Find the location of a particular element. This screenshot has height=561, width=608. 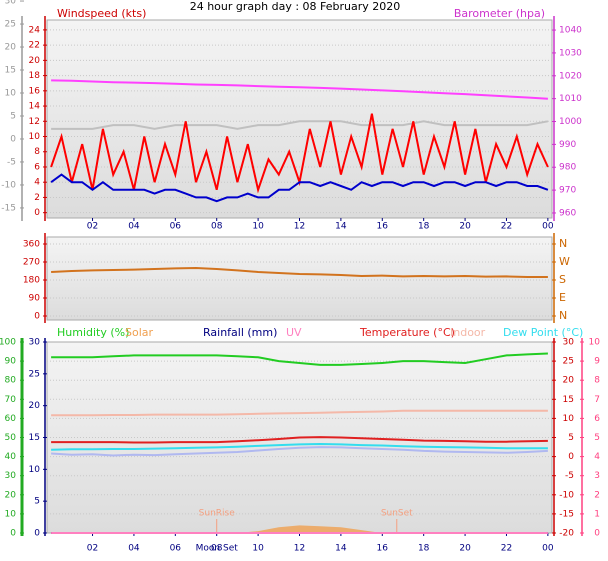

tick-label: 40 is located at coordinates (11, 457).